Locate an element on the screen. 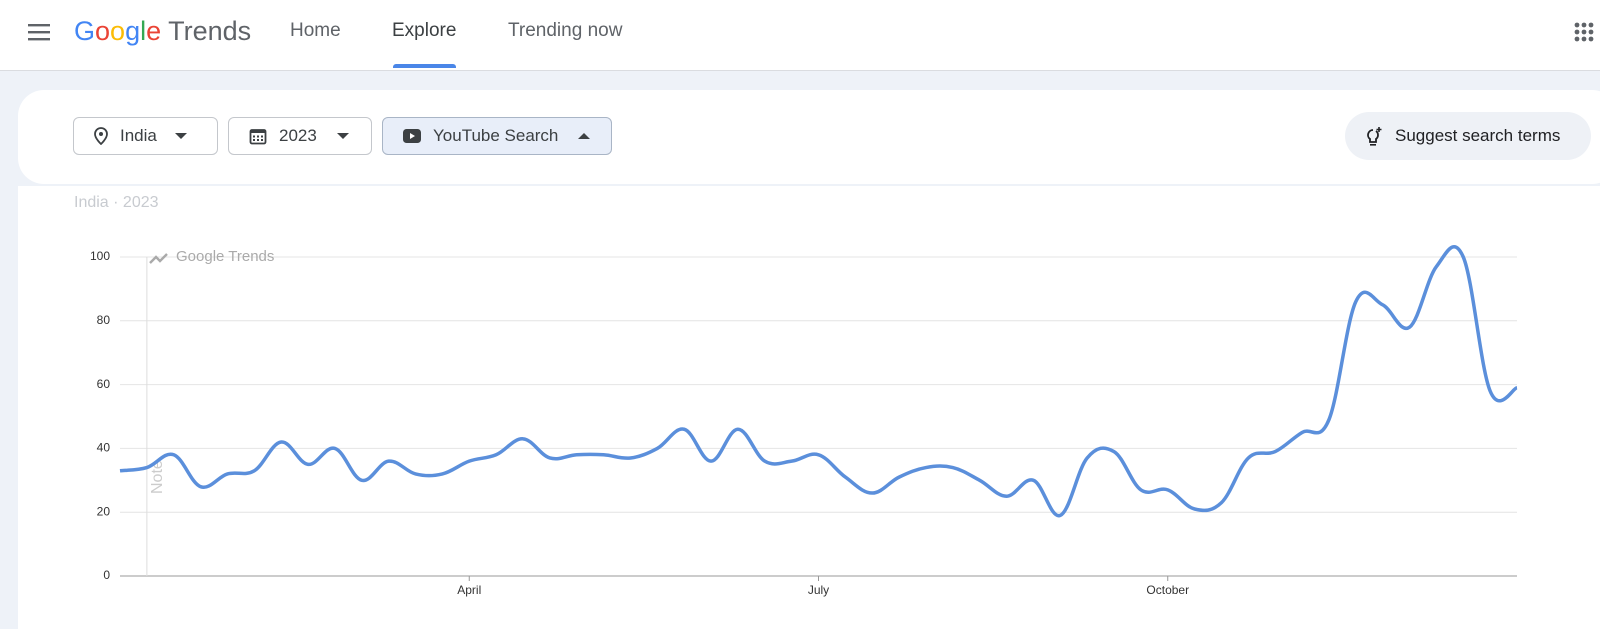 Image resolution: width=1600 pixels, height=629 pixels. logo: Google Trends is located at coordinates (162, 31).